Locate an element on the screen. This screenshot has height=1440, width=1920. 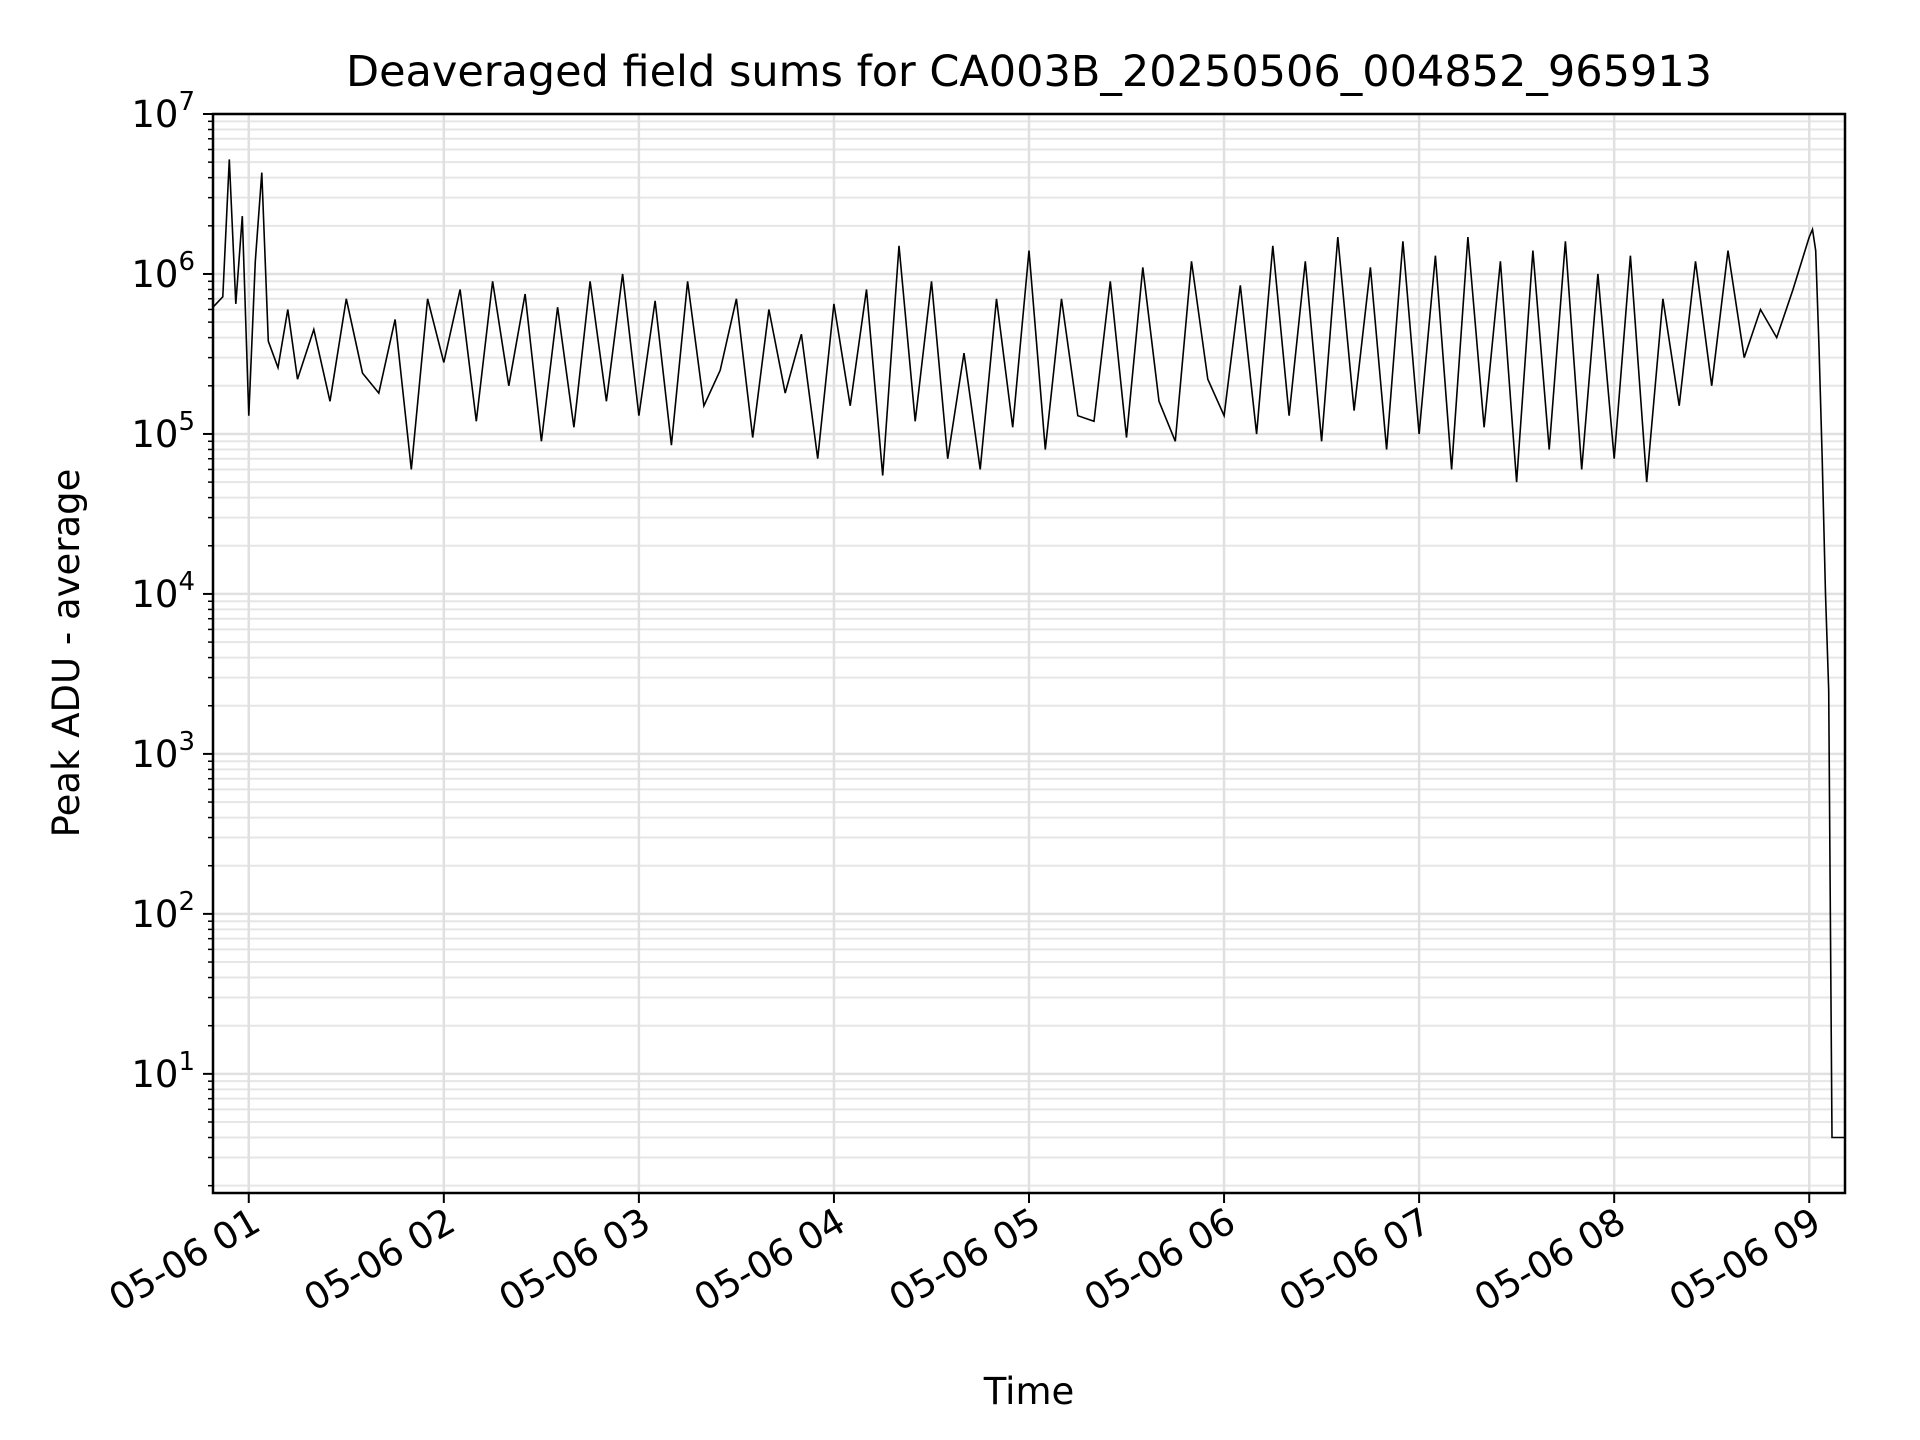
y-tick-label: 10³ is located at coordinates (163, 751).